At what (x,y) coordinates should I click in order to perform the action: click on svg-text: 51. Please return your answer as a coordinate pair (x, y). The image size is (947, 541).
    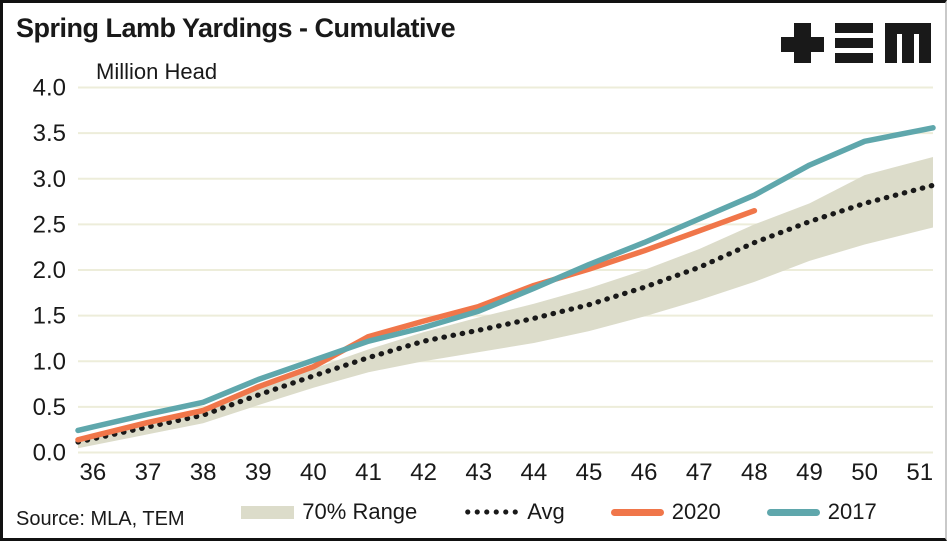
    Looking at the image, I should click on (919, 472).